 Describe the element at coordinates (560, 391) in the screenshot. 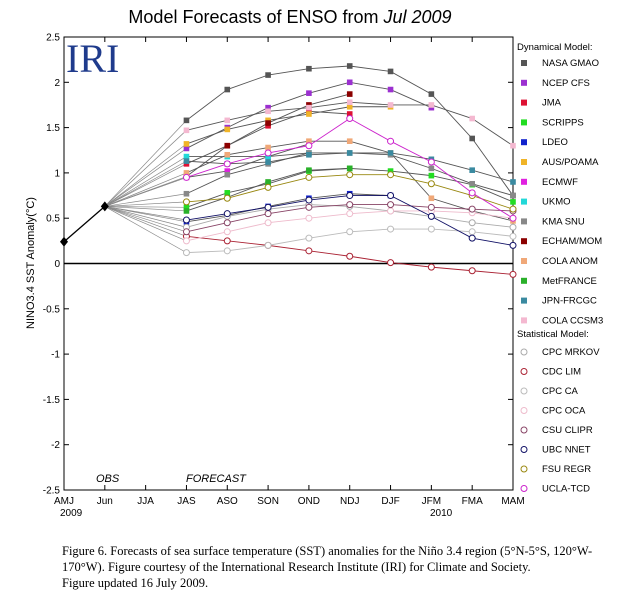

I see `legend-label: CPC CA` at that location.